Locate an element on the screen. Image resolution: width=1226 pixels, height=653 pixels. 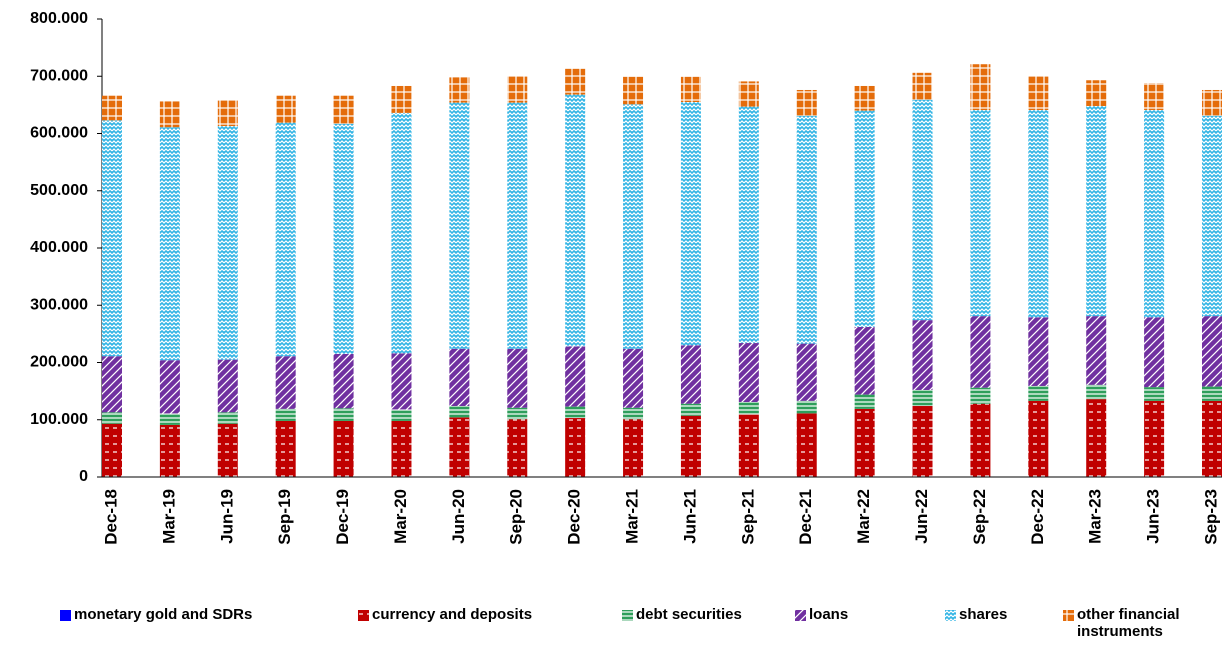
x-tick-label: Dec-20 is located at coordinates (574, 517).